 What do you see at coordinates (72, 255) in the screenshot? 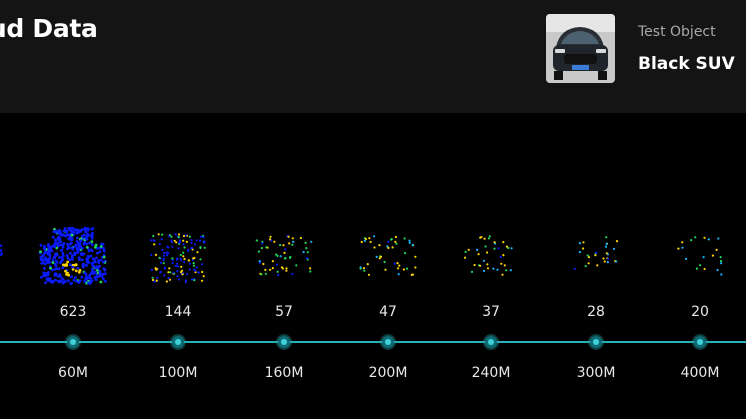
I see `point-cloud-60M` at bounding box center [72, 255].